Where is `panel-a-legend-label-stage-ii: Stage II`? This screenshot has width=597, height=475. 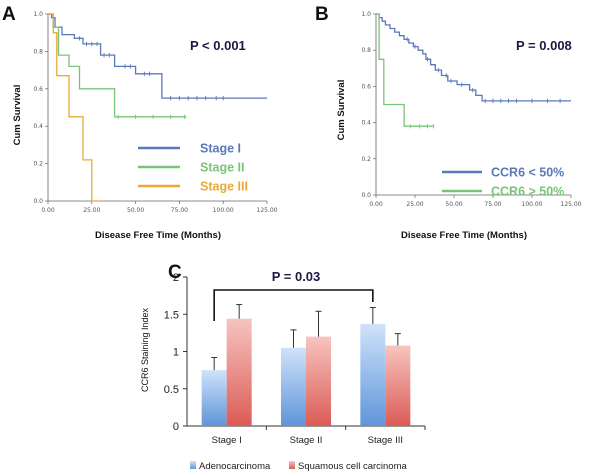
panel-a-legend-label-stage-ii: Stage II is located at coordinates (222, 168).